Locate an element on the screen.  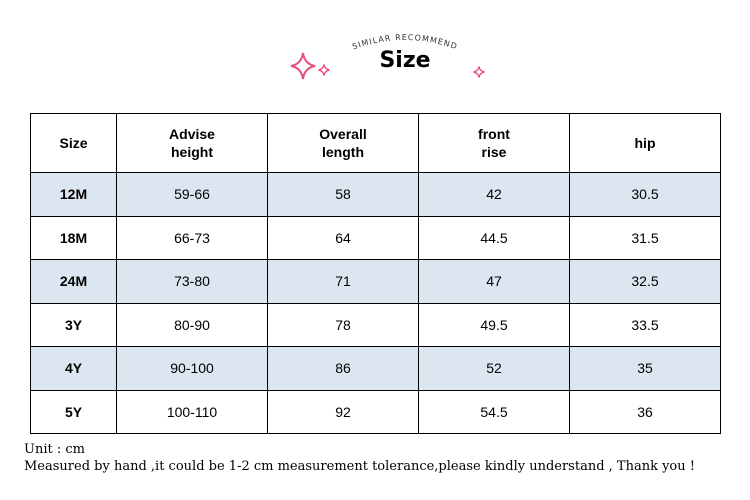
hip-cell: 32.5 is located at coordinates (645, 281).